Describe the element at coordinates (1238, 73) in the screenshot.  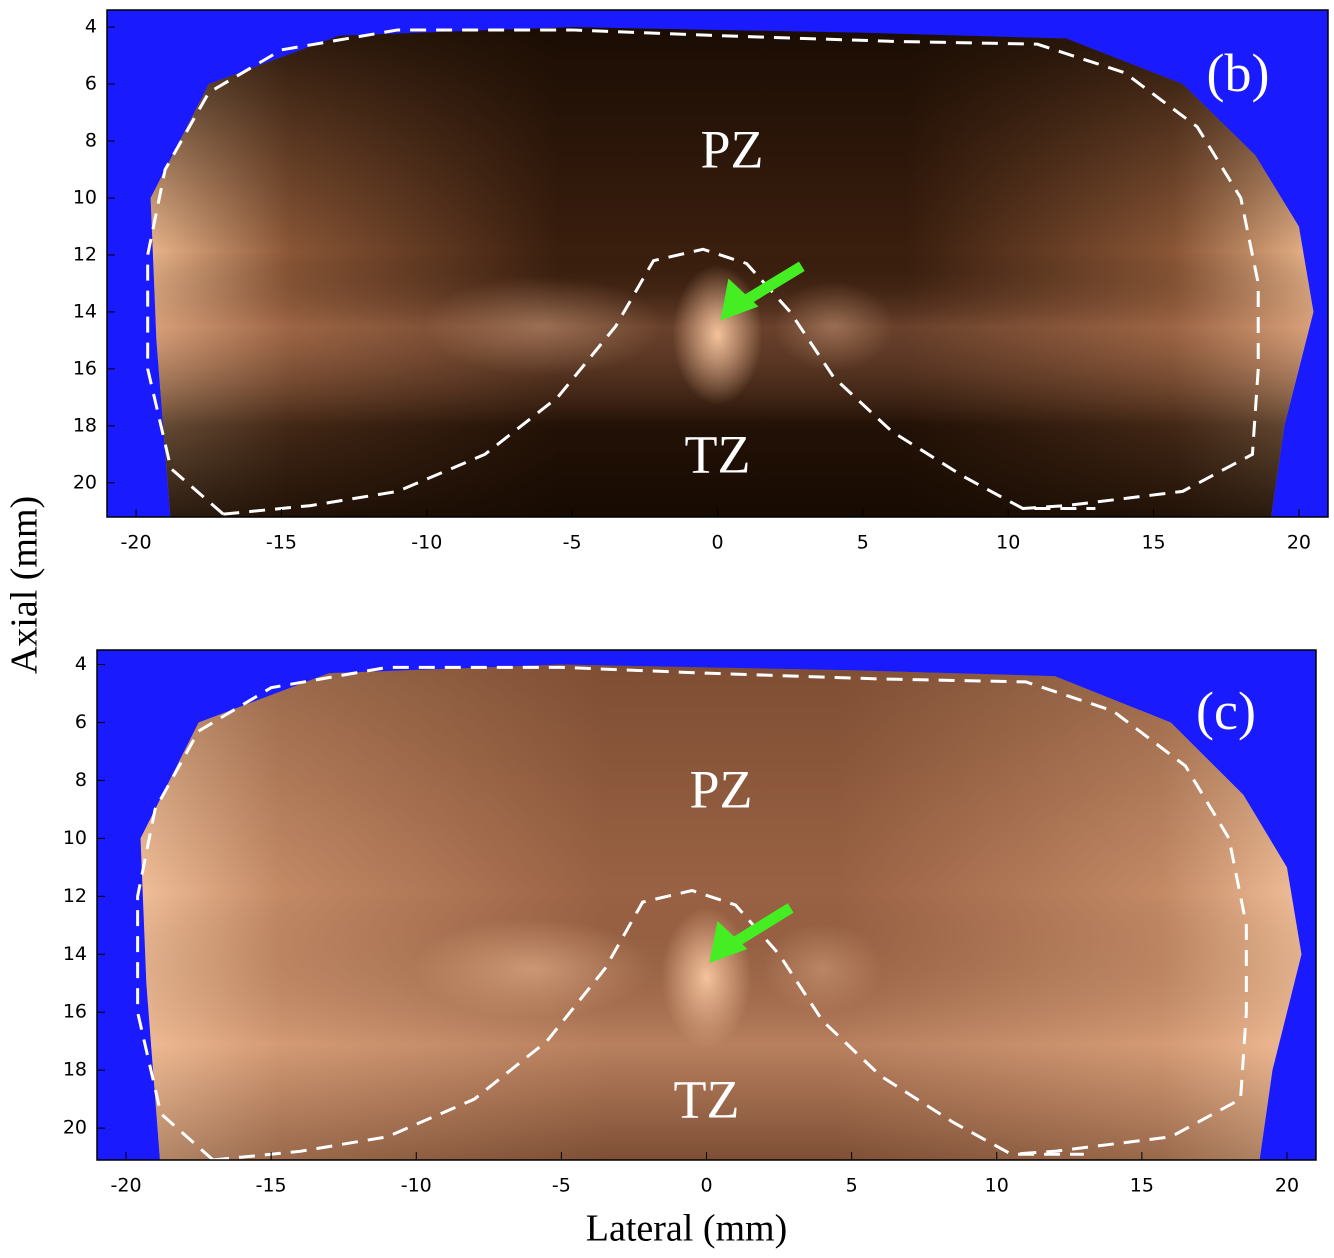
I see `annotation: (b)` at that location.